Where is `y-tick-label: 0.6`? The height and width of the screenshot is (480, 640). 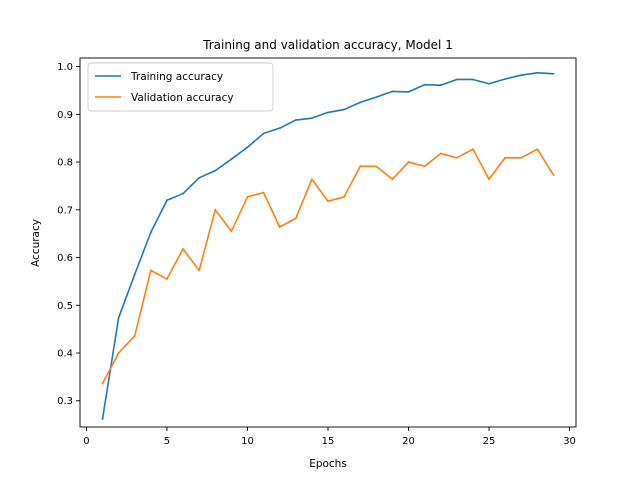
y-tick-label: 0.6 is located at coordinates (65, 258).